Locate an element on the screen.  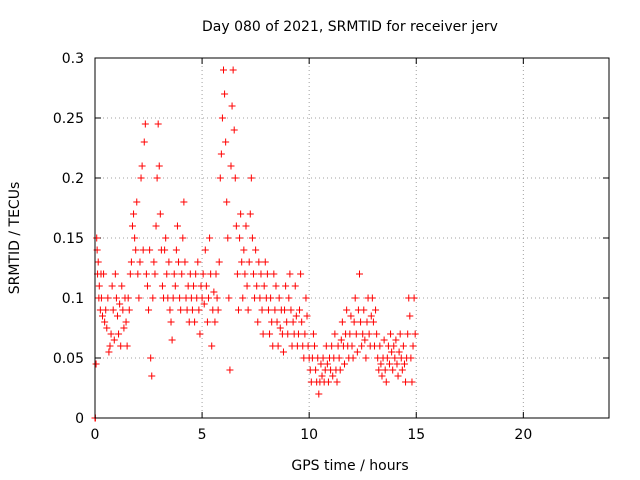
y-tick-label: 0.2 is located at coordinates (73, 179).